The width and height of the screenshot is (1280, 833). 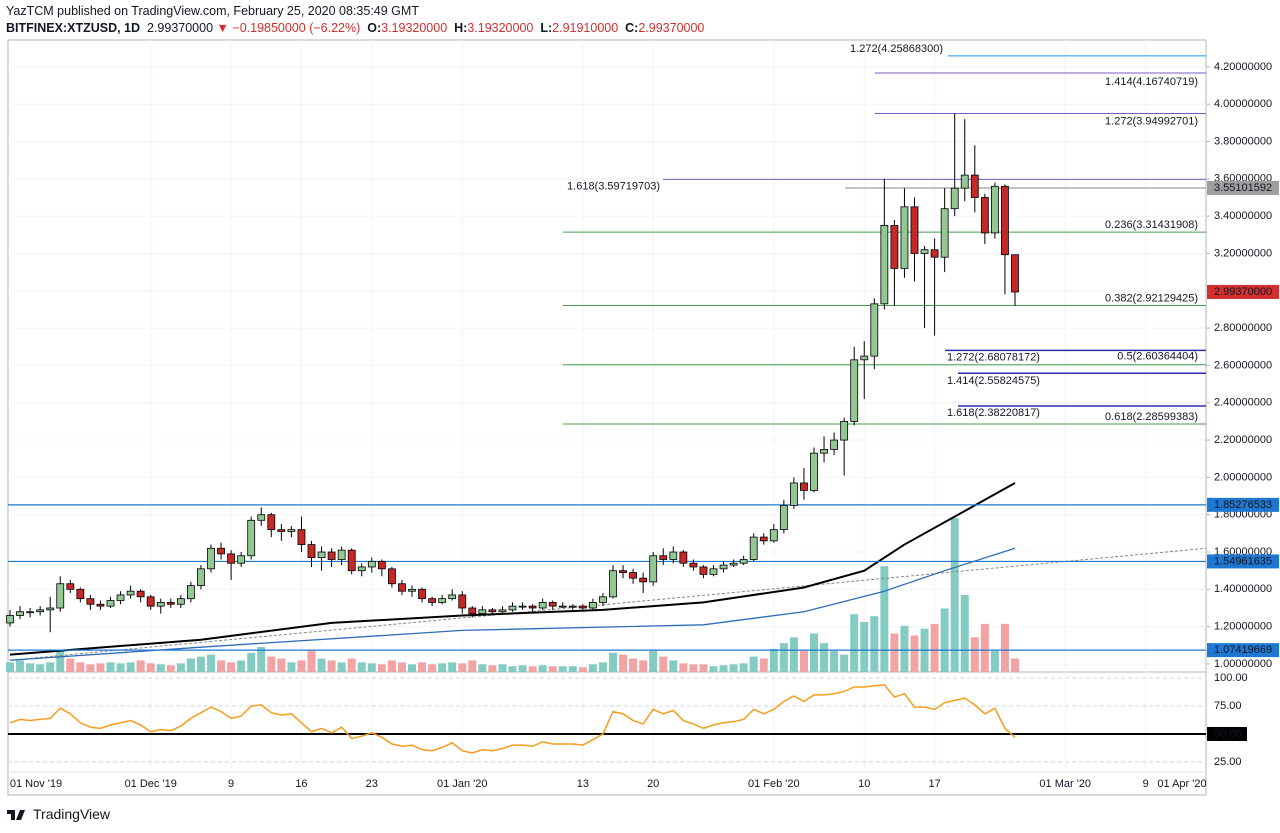 What do you see at coordinates (1228, 762) in the screenshot?
I see `rsi-tick-label: 25.00` at bounding box center [1228, 762].